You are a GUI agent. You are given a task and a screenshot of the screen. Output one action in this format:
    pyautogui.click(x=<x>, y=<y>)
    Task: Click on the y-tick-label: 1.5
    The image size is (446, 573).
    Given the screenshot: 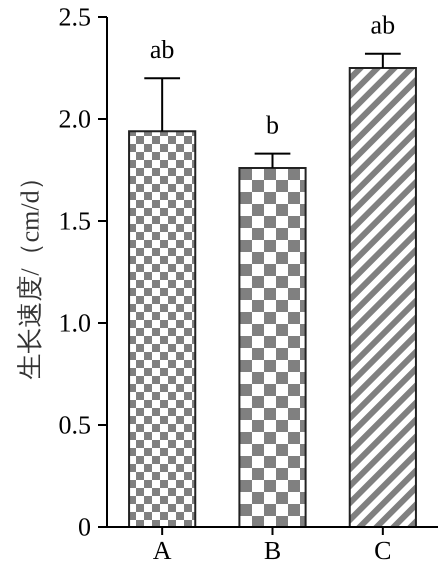 What is the action you would take?
    pyautogui.click(x=74, y=221)
    